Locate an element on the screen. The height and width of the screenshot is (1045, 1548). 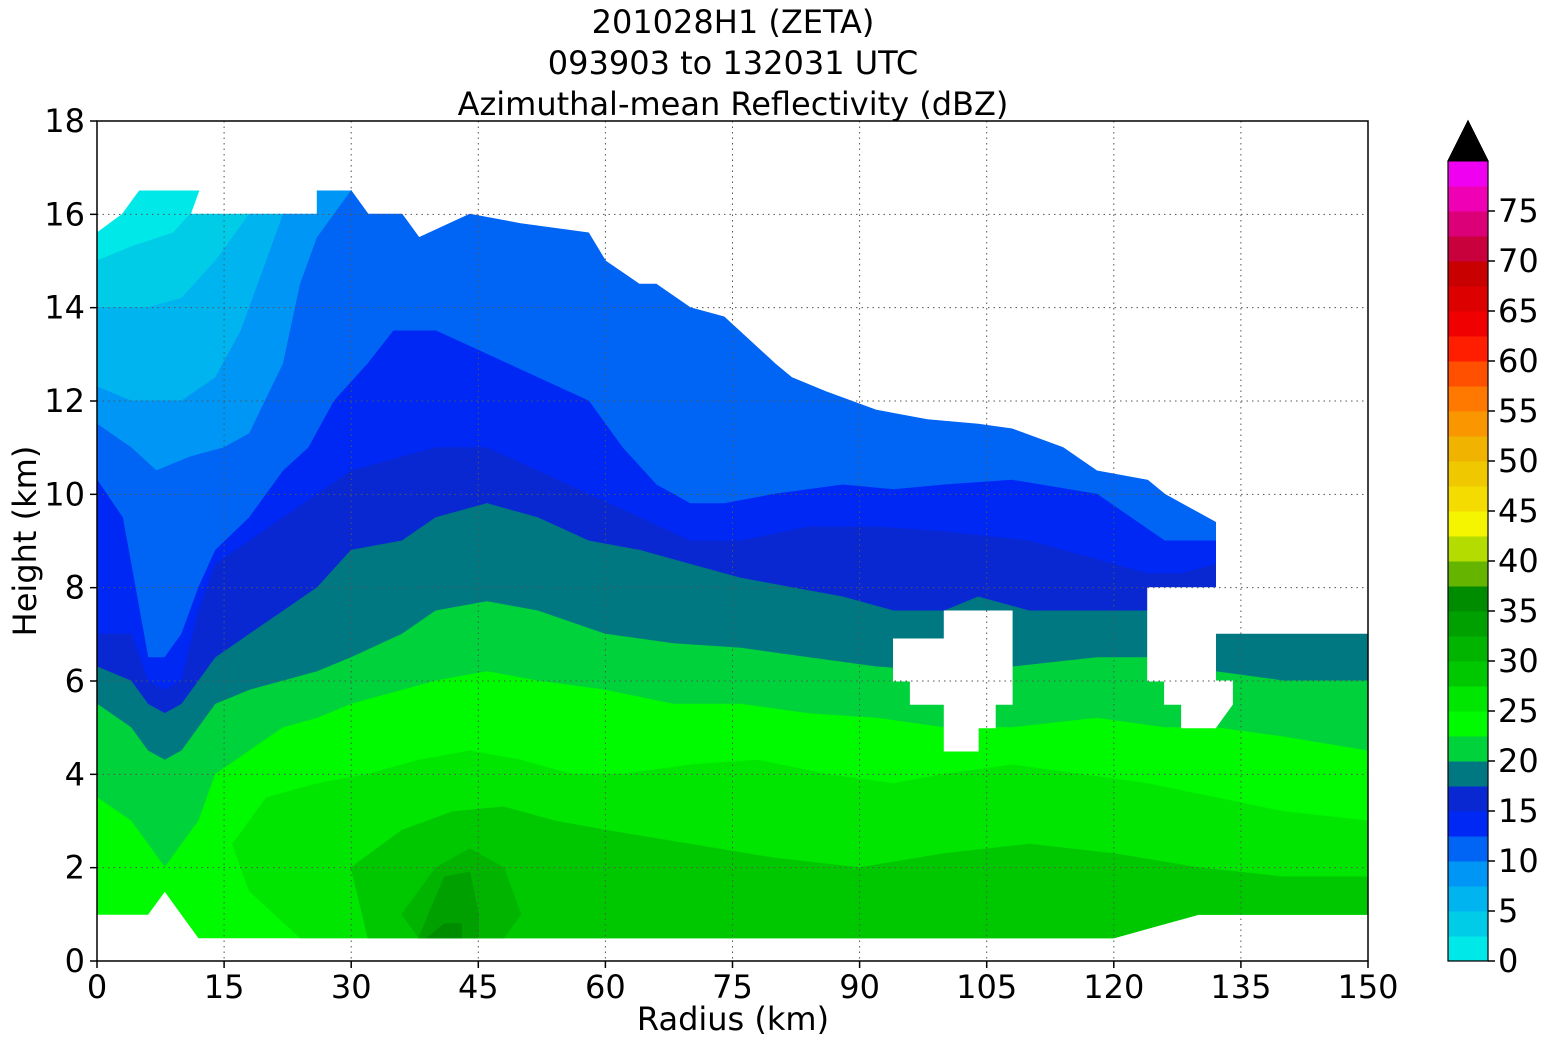
y-tick-label: 2 is located at coordinates (75, 868).